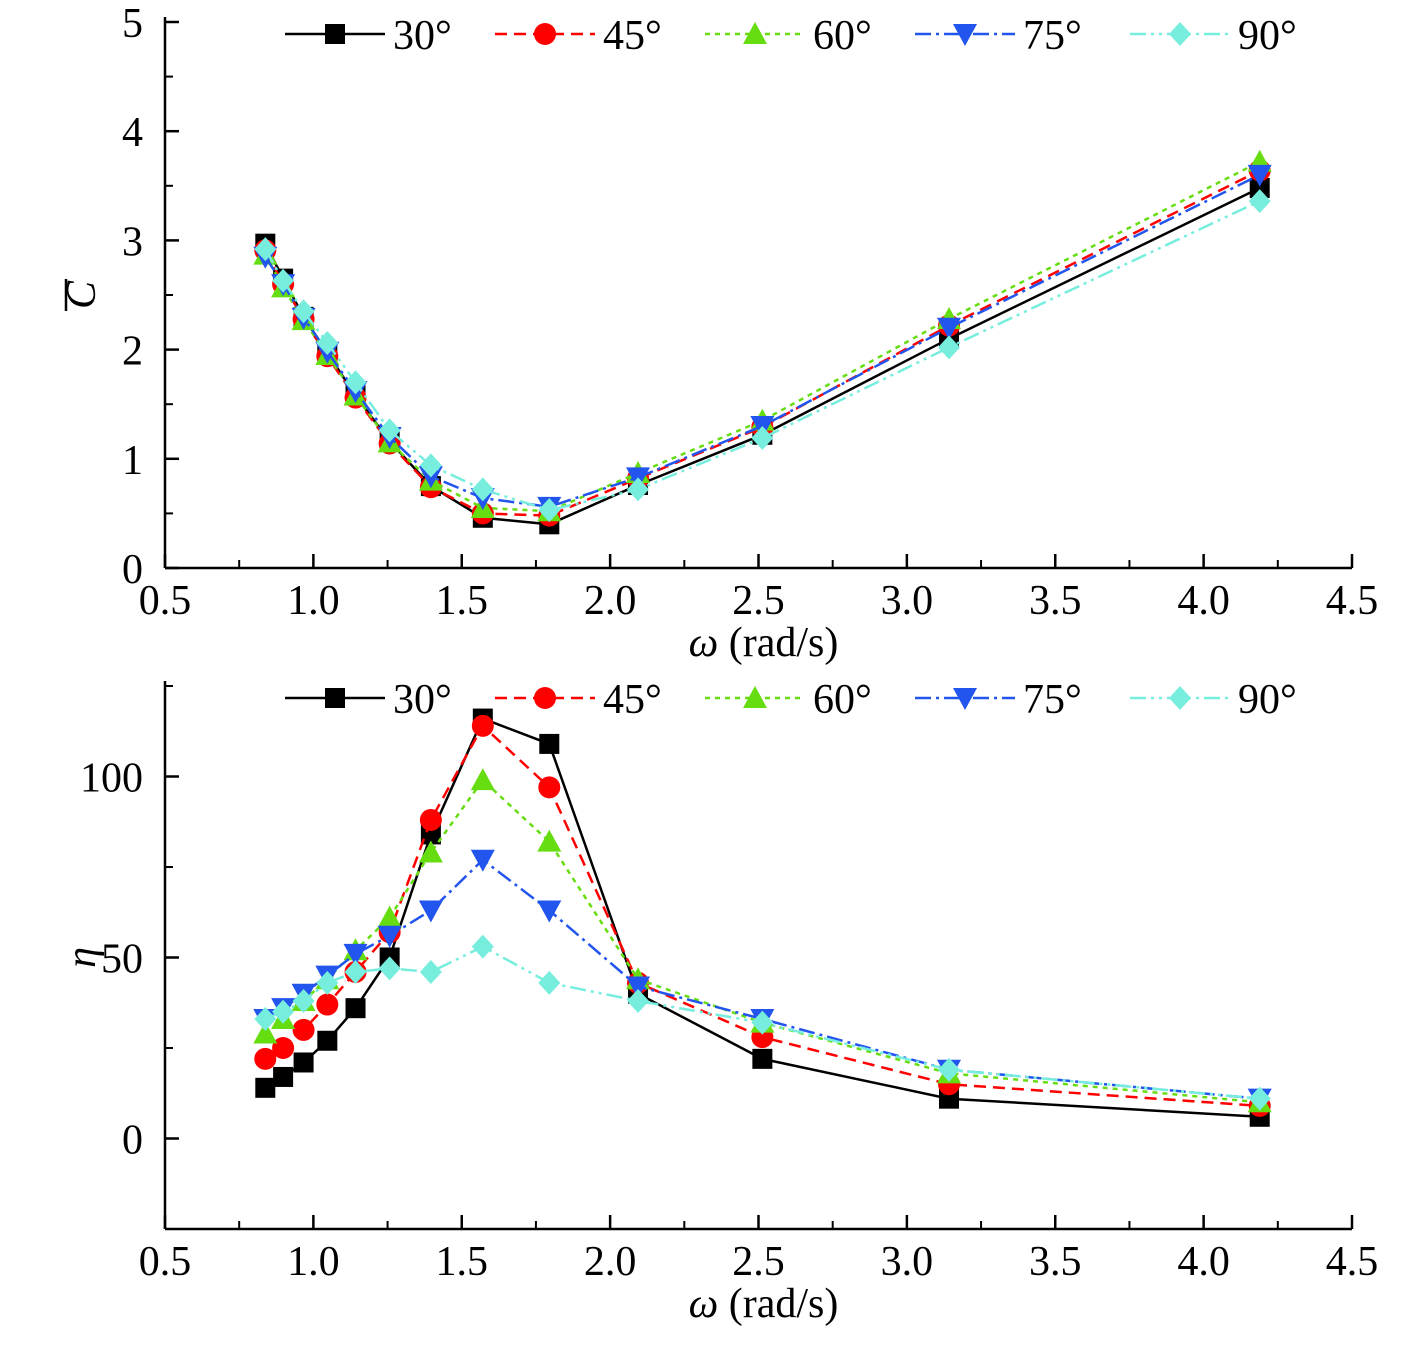 This screenshot has height=1345, width=1418. I want to click on y-tick-label: 3, so click(132, 242).